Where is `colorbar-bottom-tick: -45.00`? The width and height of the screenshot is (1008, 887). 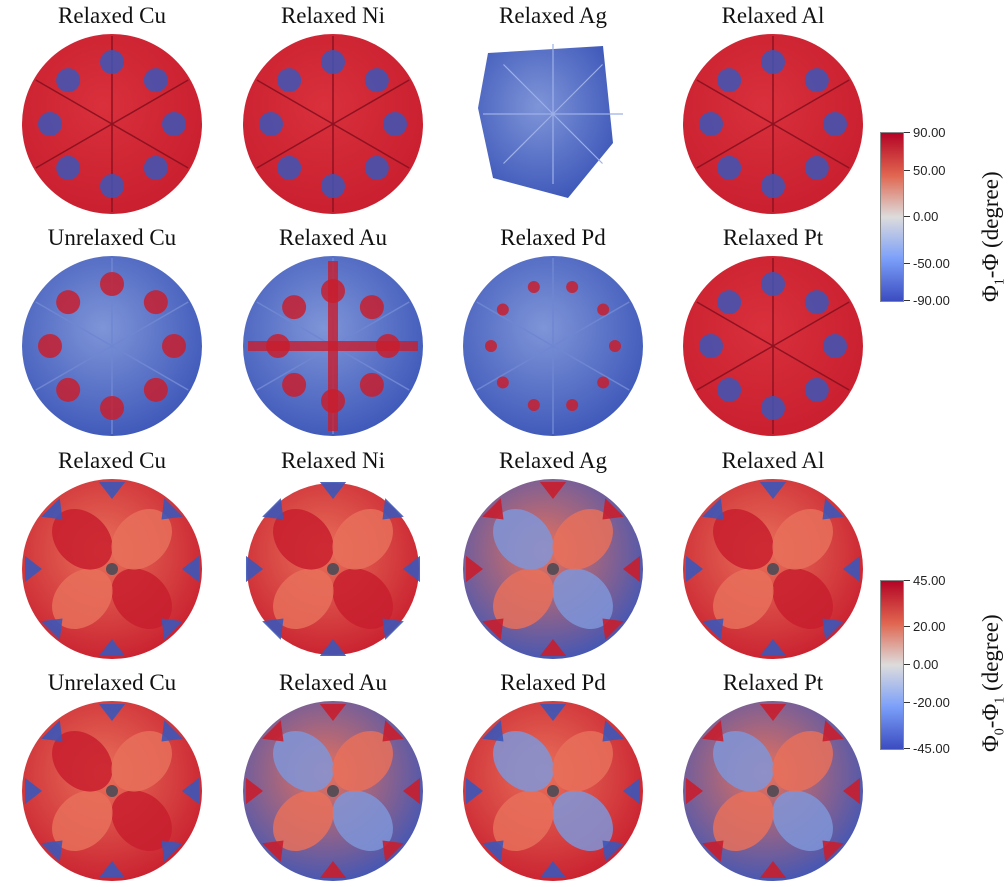 colorbar-bottom-tick: -45.00 is located at coordinates (931, 748).